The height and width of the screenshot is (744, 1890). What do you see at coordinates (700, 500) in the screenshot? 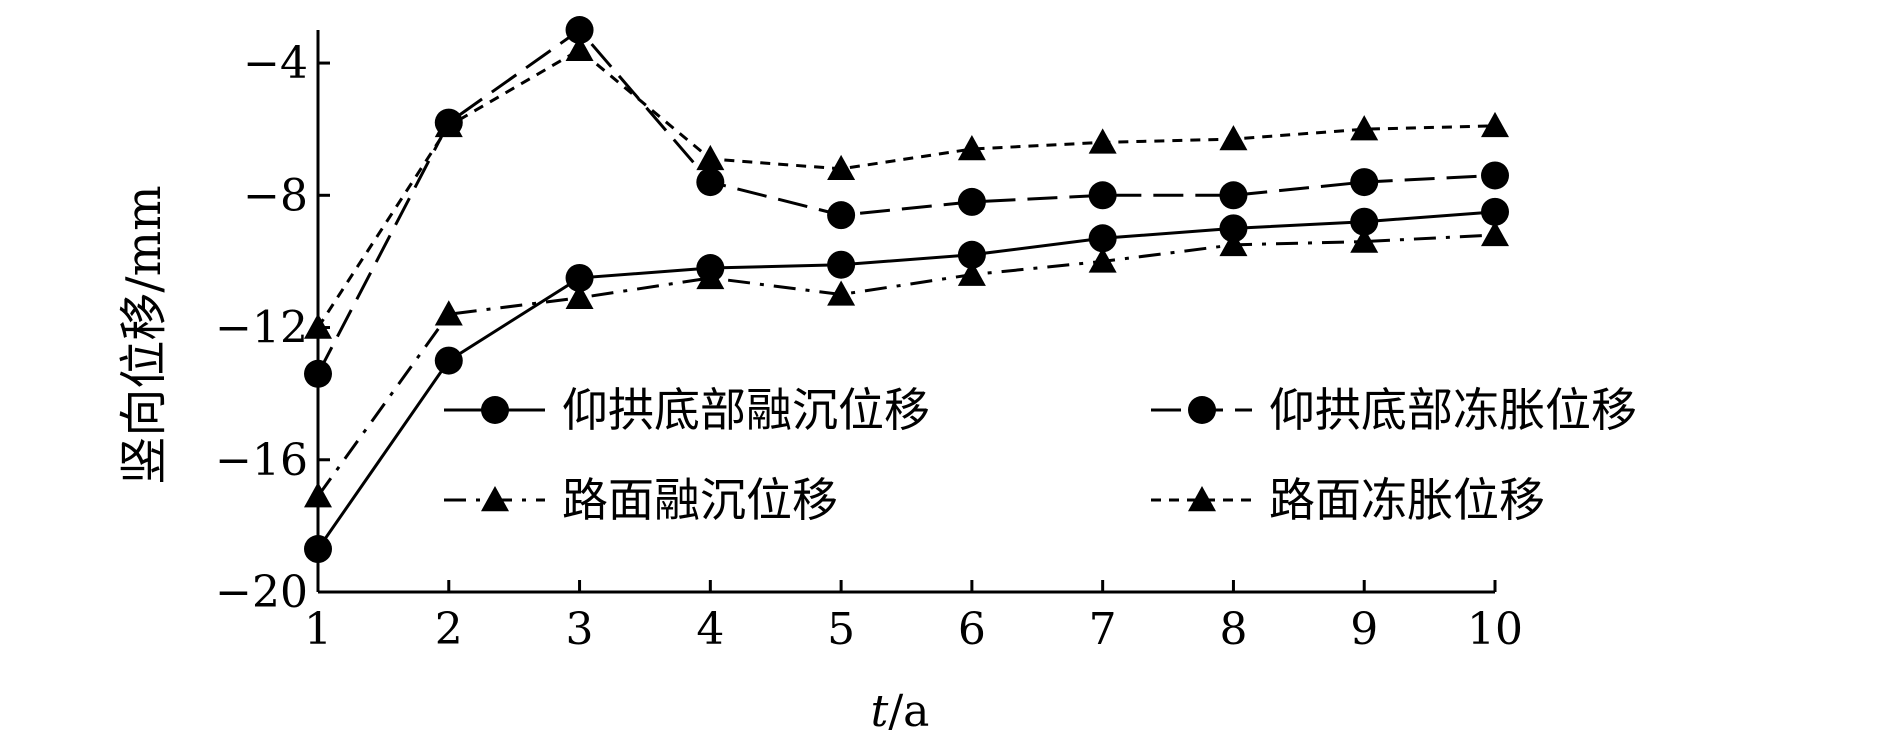
I see `legend-label: 路面融沉位移` at bounding box center [700, 500].